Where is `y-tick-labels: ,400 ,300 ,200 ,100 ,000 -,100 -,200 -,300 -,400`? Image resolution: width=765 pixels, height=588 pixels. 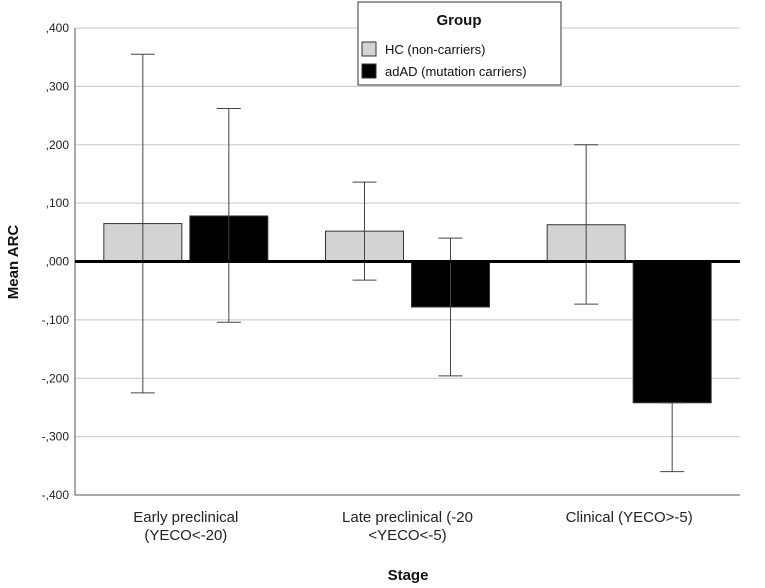
y-tick-labels: ,400 ,300 ,200 ,100 ,000 -,100 -,200 -,300 -,400 is located at coordinates (56, 261).